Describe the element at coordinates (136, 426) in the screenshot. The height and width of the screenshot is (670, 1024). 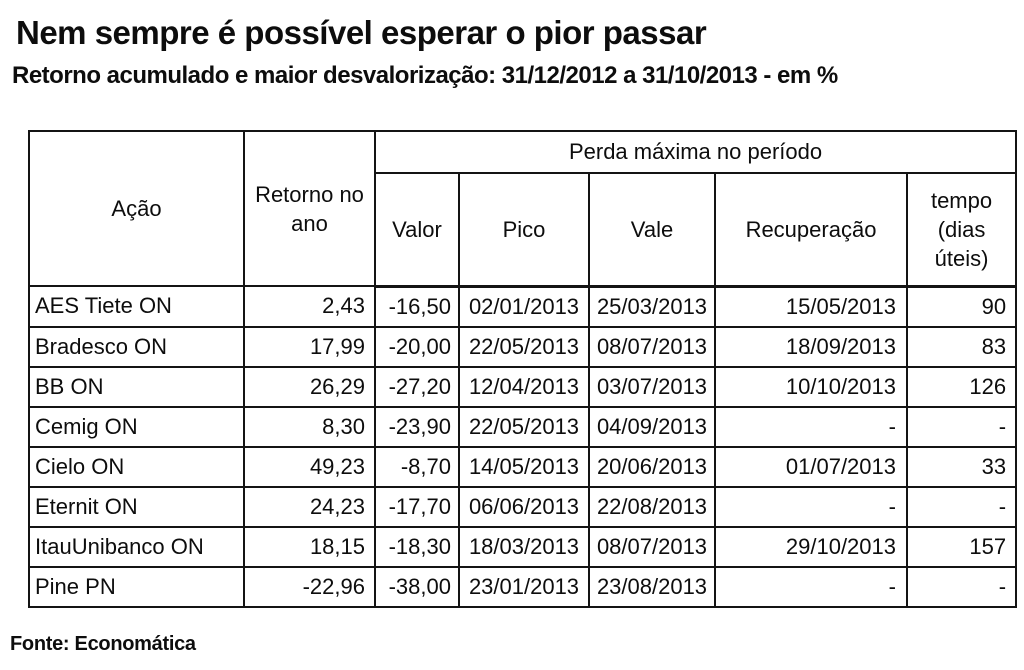
I see `cell-acao: Cemig ON` at that location.